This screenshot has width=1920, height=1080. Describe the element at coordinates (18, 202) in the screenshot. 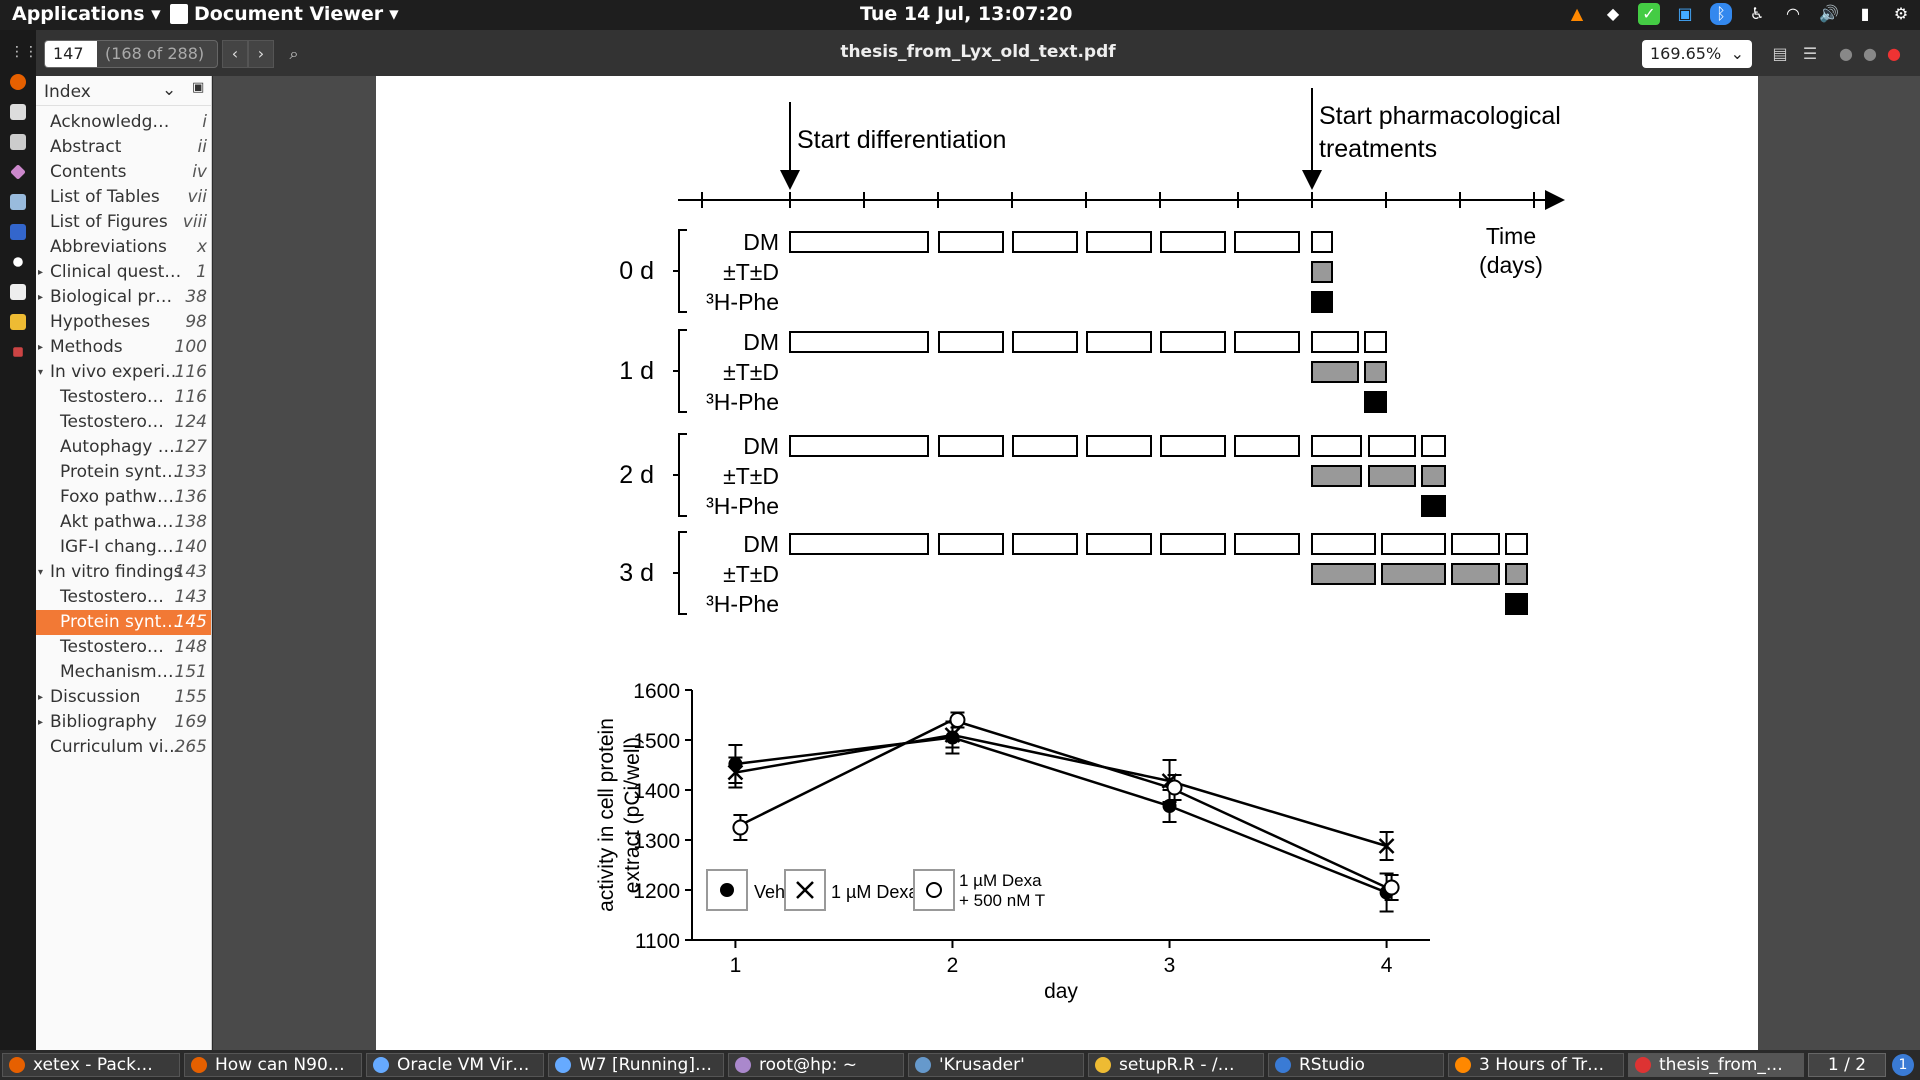

I see `virtualbox-icon` at that location.